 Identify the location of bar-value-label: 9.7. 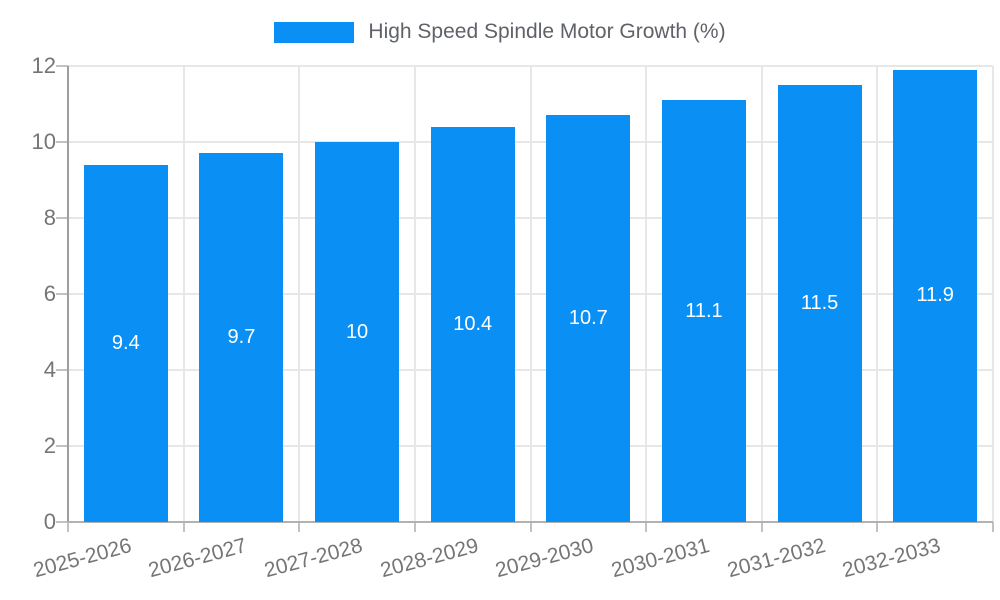
(241, 337).